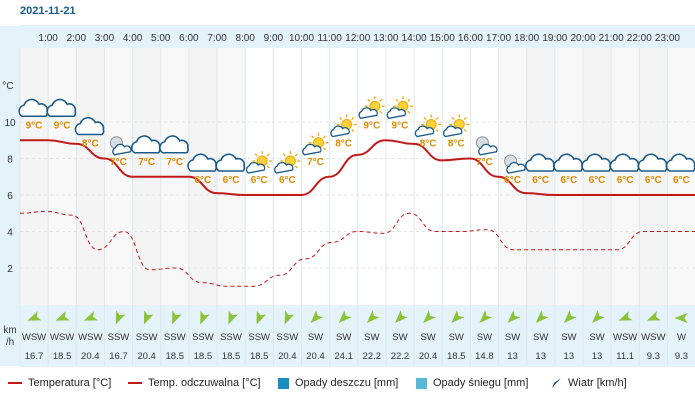 This screenshot has height=408, width=695. I want to click on wind-unit-label: km, so click(9, 330).